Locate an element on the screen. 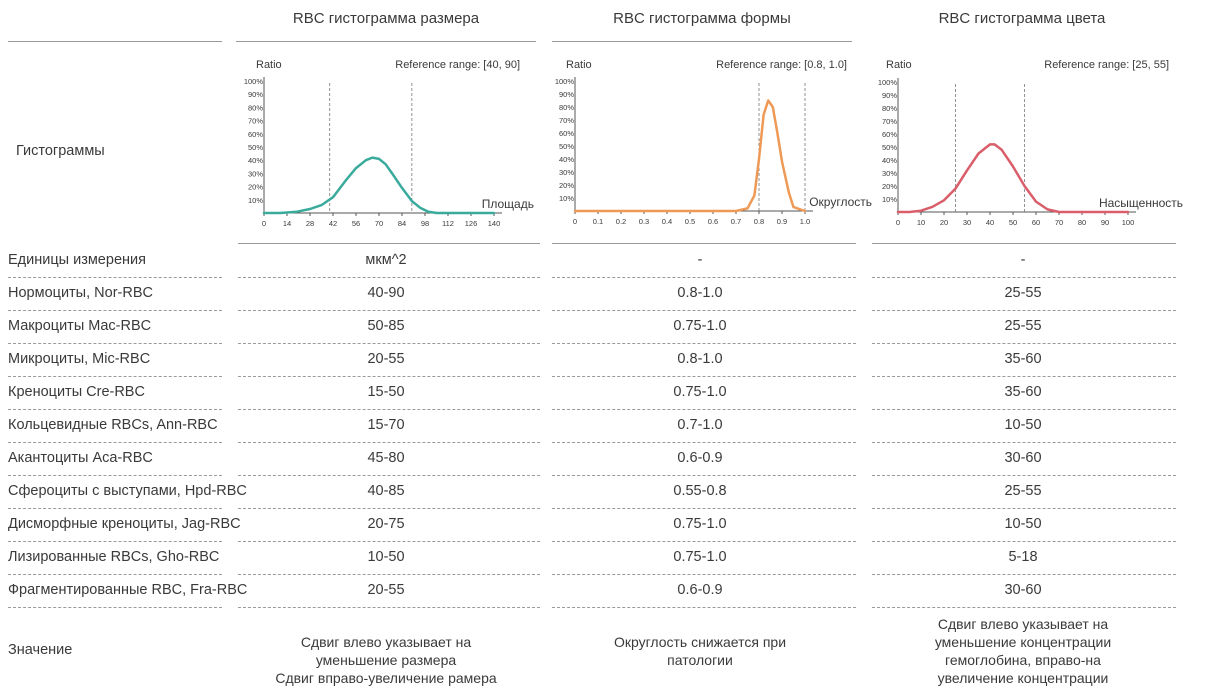  x-tick-label: 0.3 is located at coordinates (644, 221).